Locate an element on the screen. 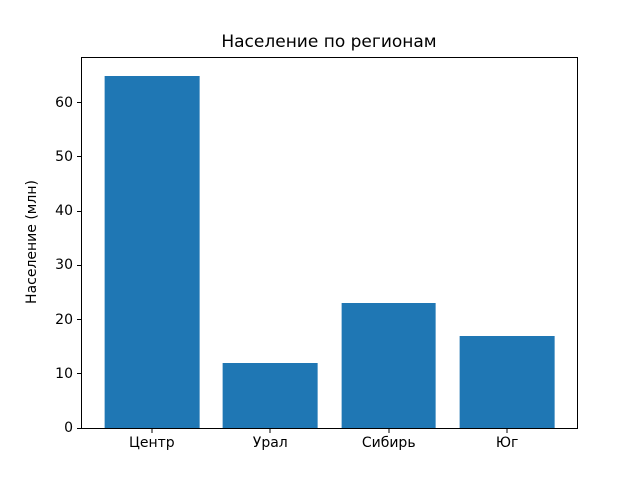 This screenshot has width=640, height=480. y-tick-label: 30 is located at coordinates (64, 265).